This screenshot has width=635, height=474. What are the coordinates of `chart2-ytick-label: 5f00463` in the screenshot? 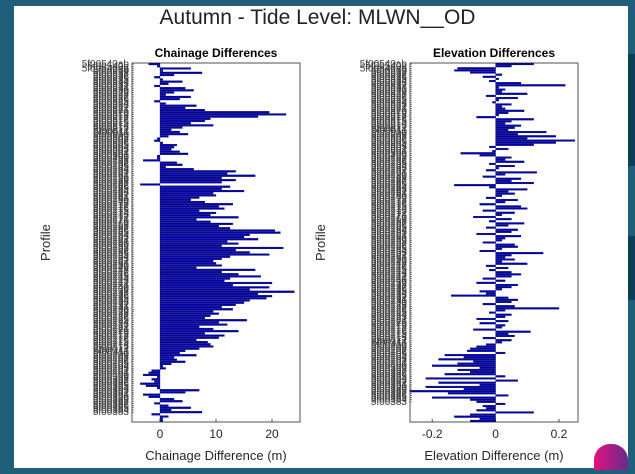 It's located at (389, 232).